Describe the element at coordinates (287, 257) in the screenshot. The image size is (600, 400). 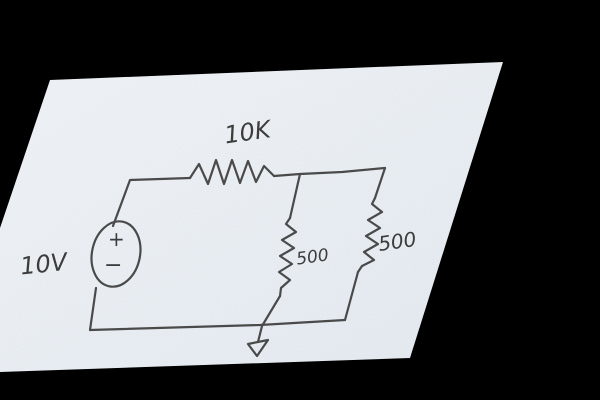
I see `resistor-500-middle` at that location.